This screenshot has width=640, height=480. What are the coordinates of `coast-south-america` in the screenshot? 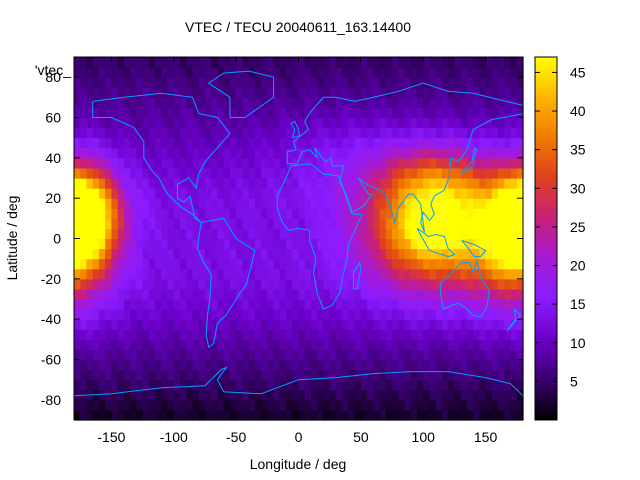 It's located at (226, 283).